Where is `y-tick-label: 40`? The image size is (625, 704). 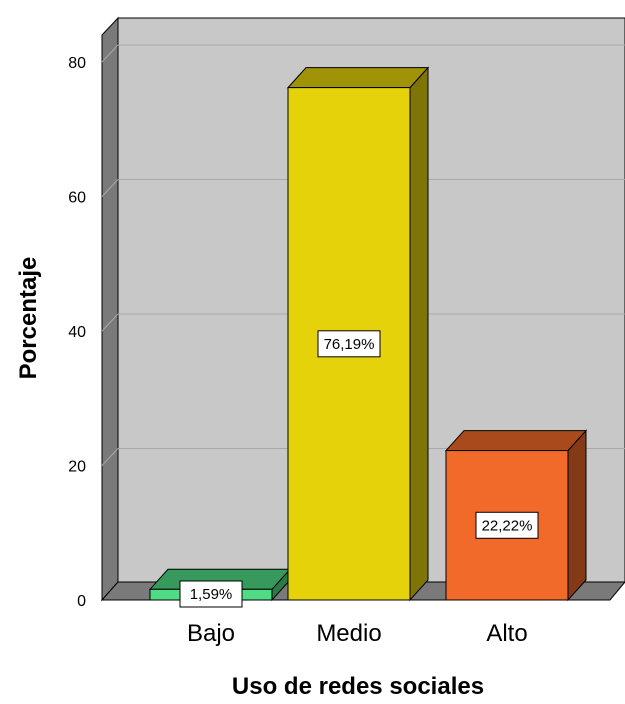 y-tick-label: 40 is located at coordinates (77, 332).